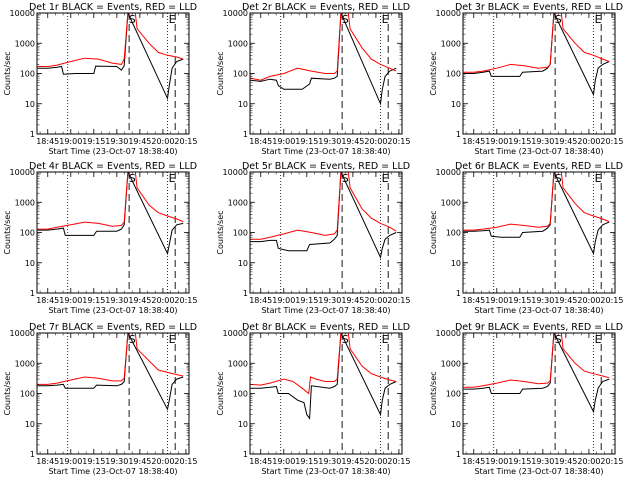 This screenshot has width=640, height=480. Describe the element at coordinates (539, 7) in the screenshot. I see `panel-title: Det 3r BLACK = Events, RED = LLD` at that location.